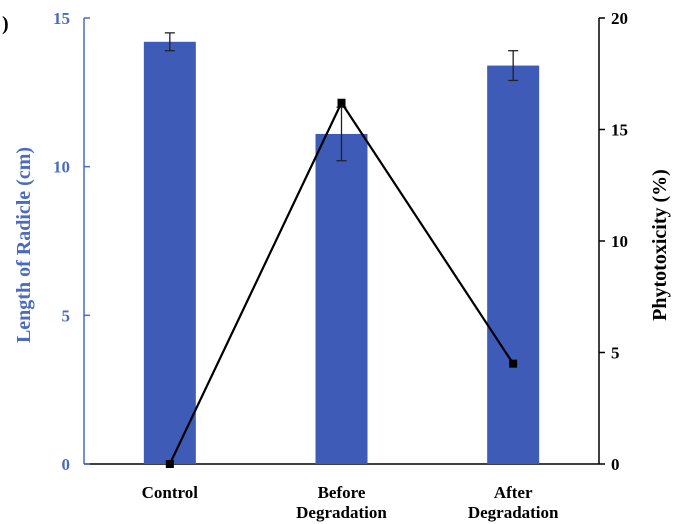  What do you see at coordinates (619, 241) in the screenshot?
I see `right-y-tick-label: 10` at bounding box center [619, 241].